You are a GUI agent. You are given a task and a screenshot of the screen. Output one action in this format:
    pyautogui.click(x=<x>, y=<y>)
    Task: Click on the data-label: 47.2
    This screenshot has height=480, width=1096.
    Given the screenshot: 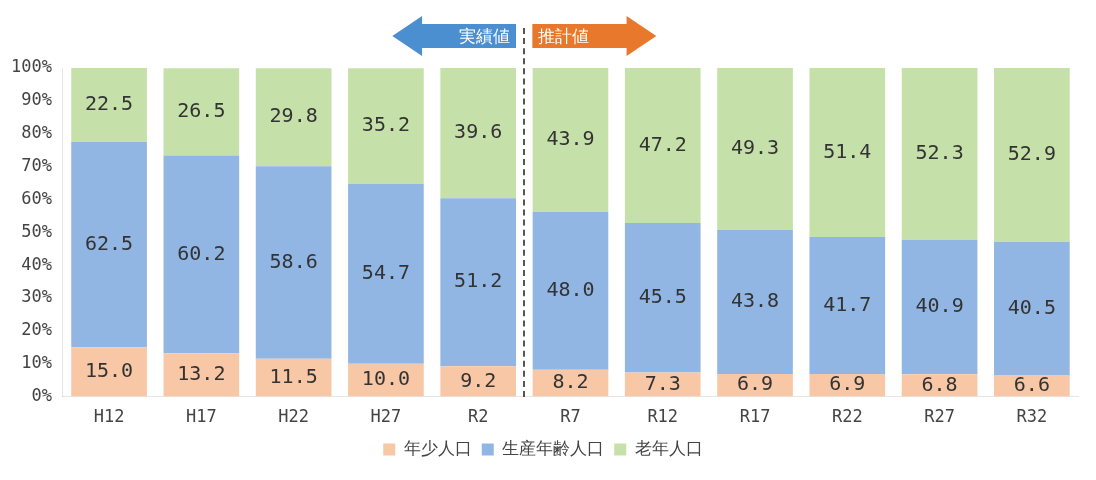 What is the action you would take?
    pyautogui.click(x=662, y=143)
    